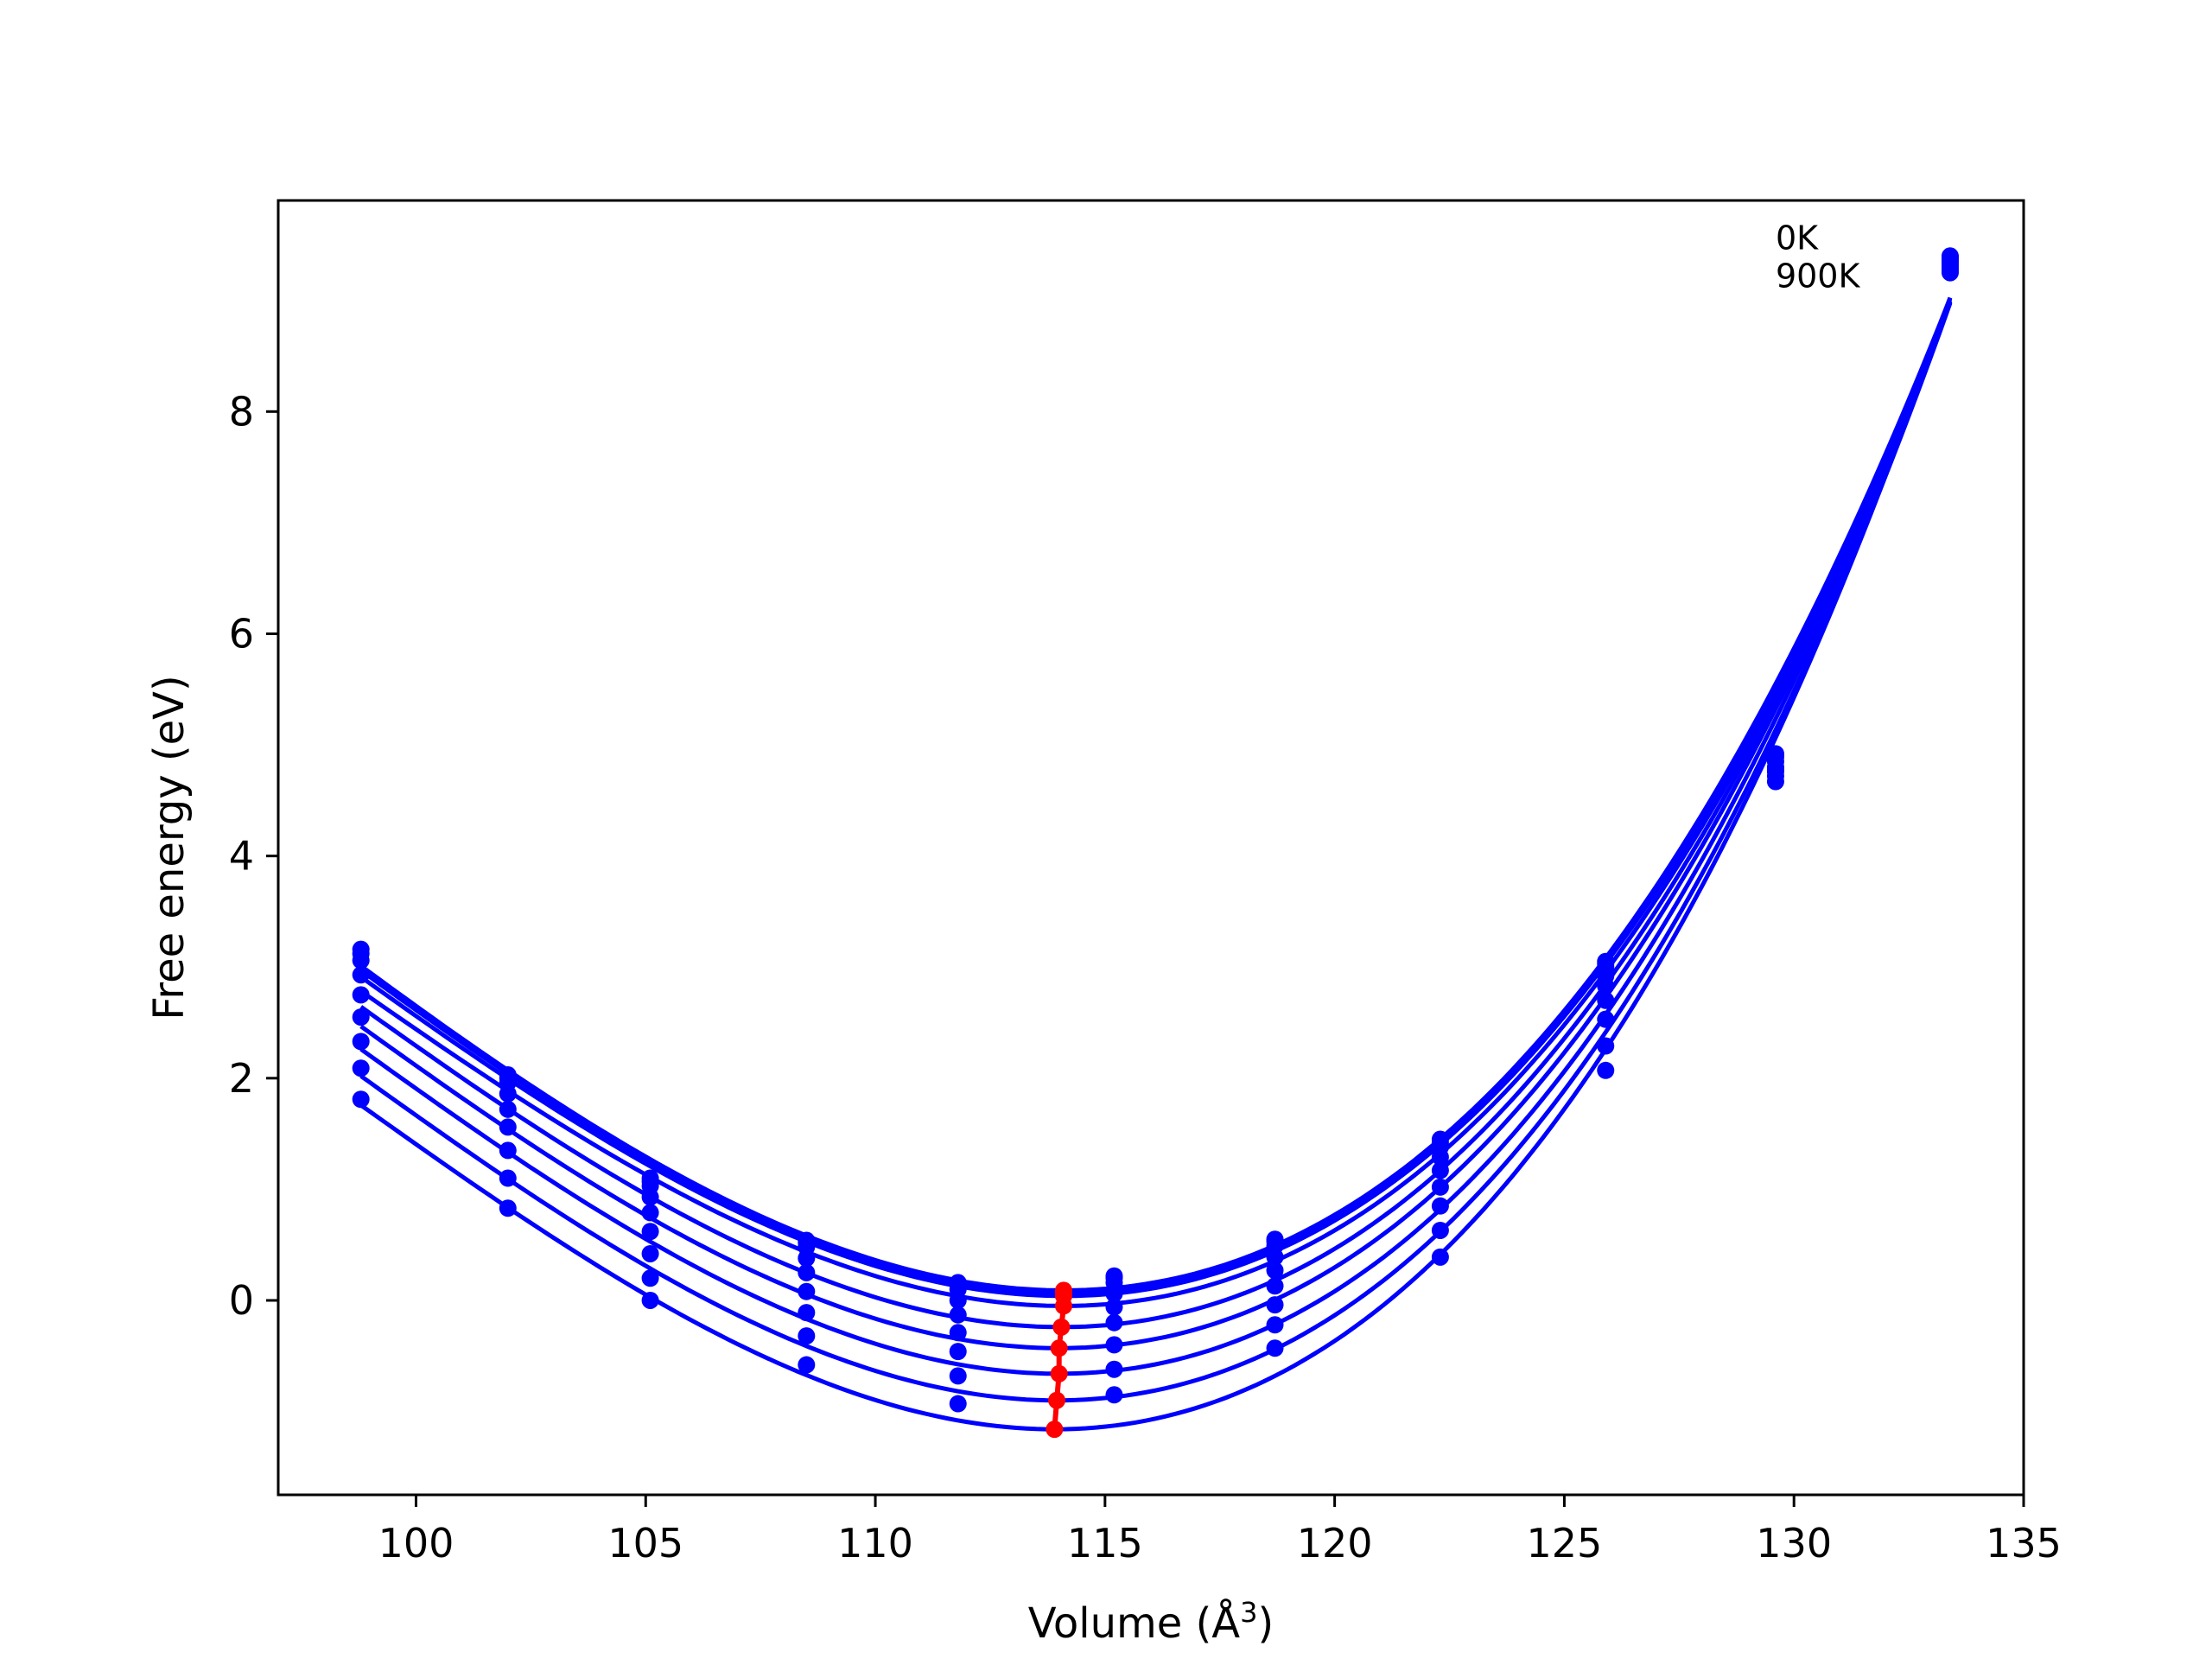 The image size is (2212, 1659). I want to click on y-axis-ticks: 0 2 4 6 8, so click(253, 856).